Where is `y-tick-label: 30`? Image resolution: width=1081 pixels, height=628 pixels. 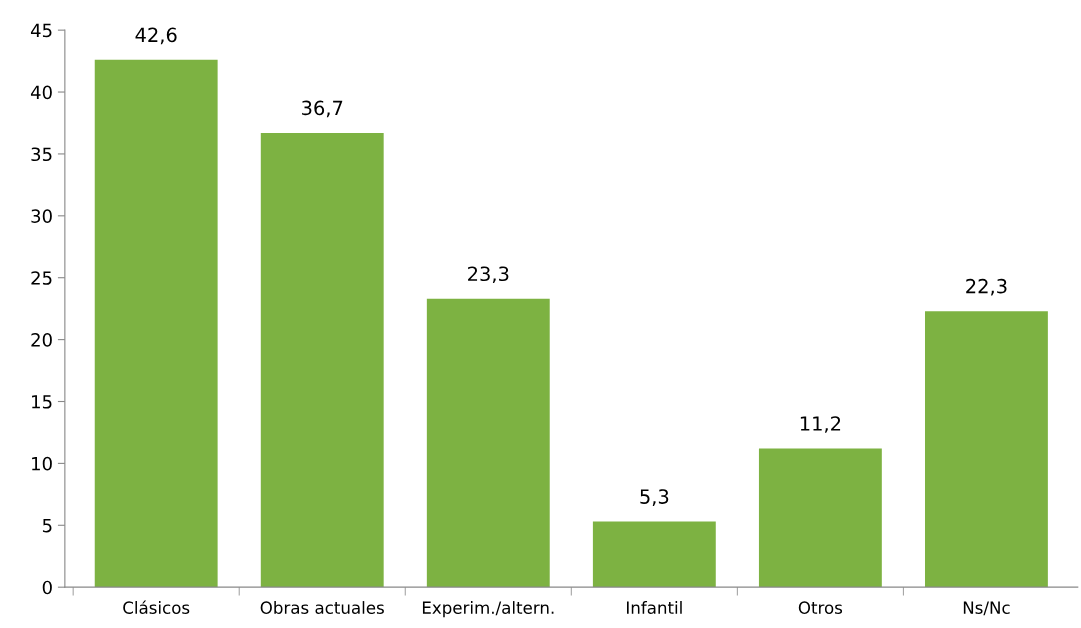
y-tick-label: 30 is located at coordinates (41, 216).